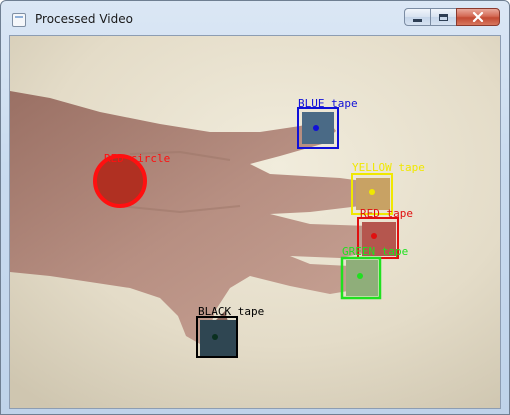  Describe the element at coordinates (19, 20) in the screenshot. I see `app-window-icon` at that location.